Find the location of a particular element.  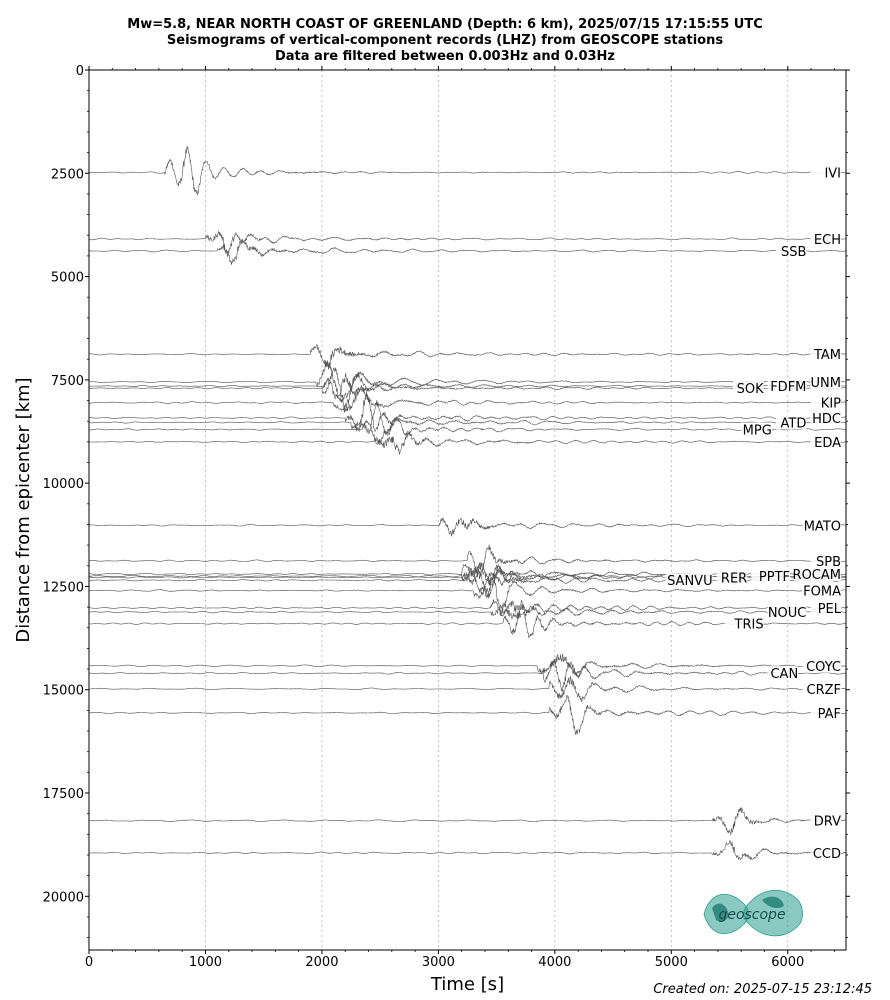

station-label-bg-coyc is located at coordinates (821, 665).